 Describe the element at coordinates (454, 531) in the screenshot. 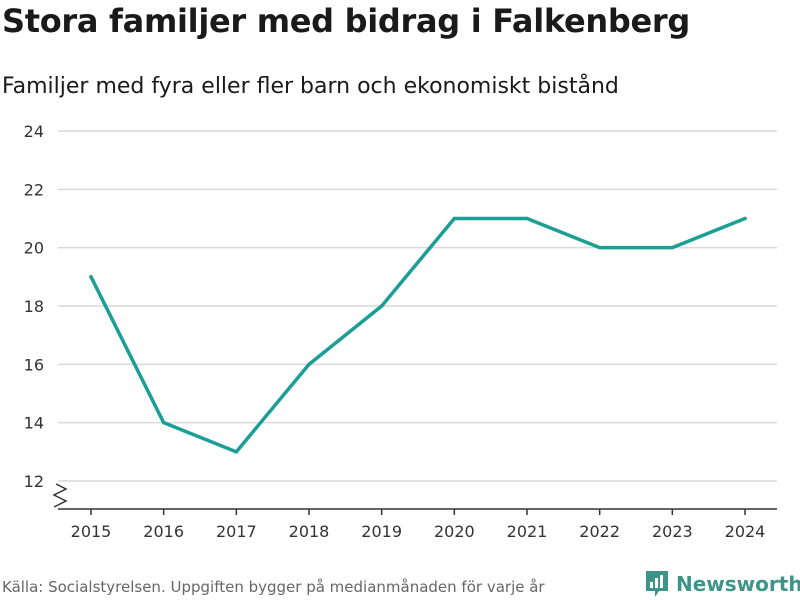

I see `x-tick-label-2020: 2020` at that location.